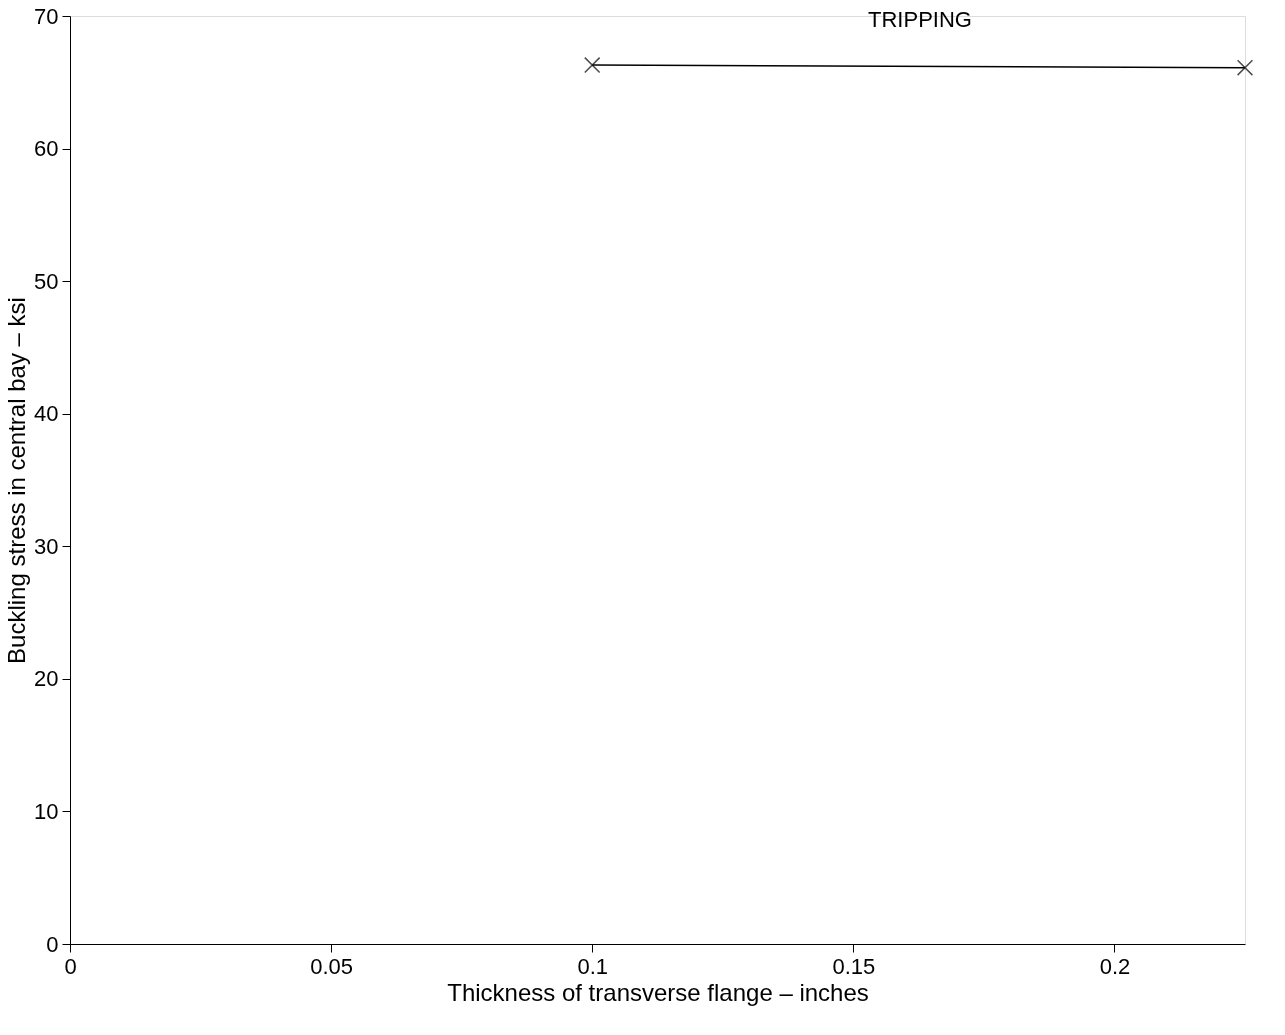  Describe the element at coordinates (46, 546) in the screenshot. I see `y-tick-label: 30` at that location.